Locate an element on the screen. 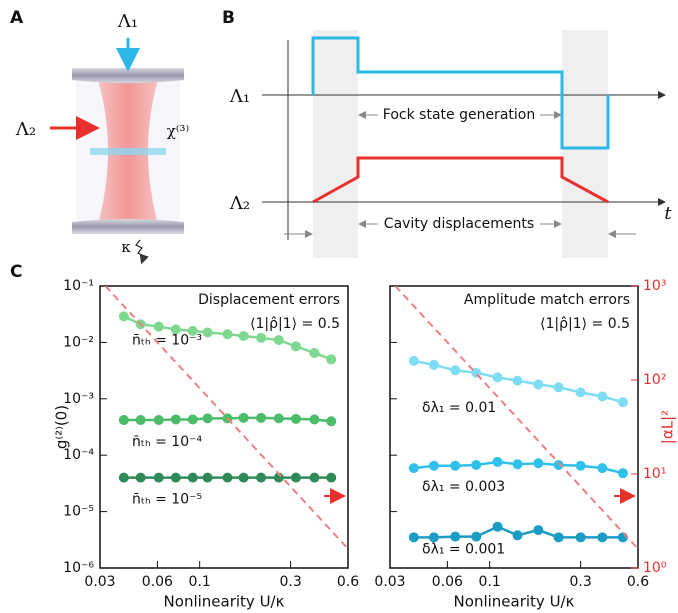 The image size is (678, 613). pump-label: Λ₂ is located at coordinates (25, 129).